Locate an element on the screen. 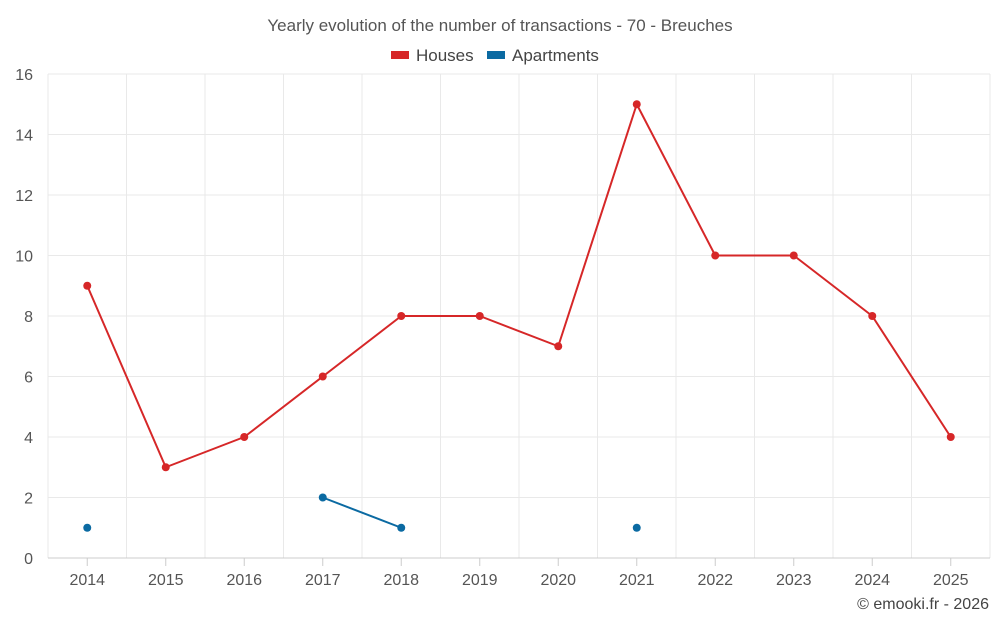 The width and height of the screenshot is (1000, 625). legend-item-apartments: Apartments is located at coordinates (543, 55).